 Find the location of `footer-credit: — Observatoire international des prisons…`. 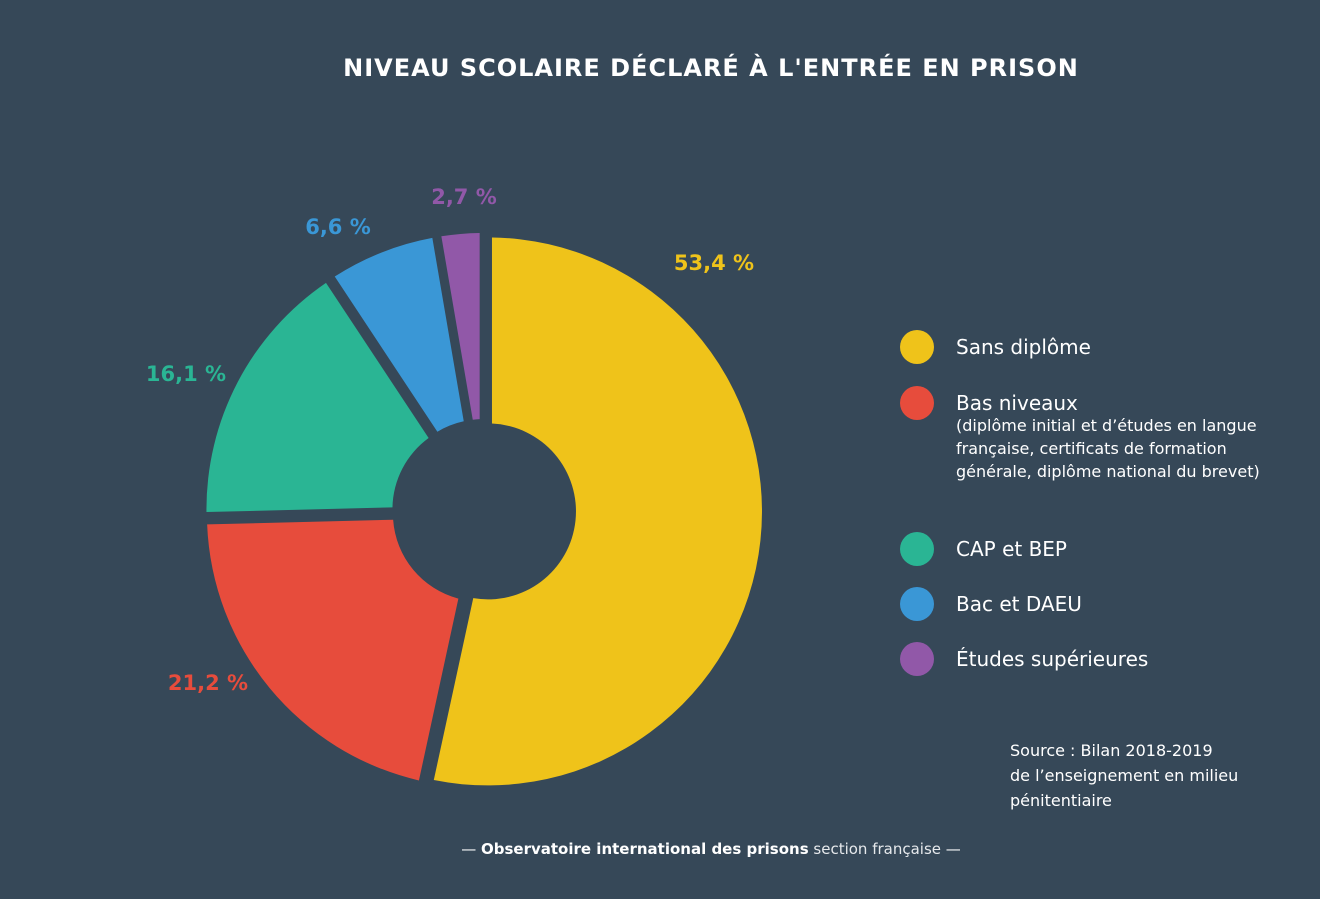

footer-credit: — Observatoire international des prisons… is located at coordinates (660, 849).